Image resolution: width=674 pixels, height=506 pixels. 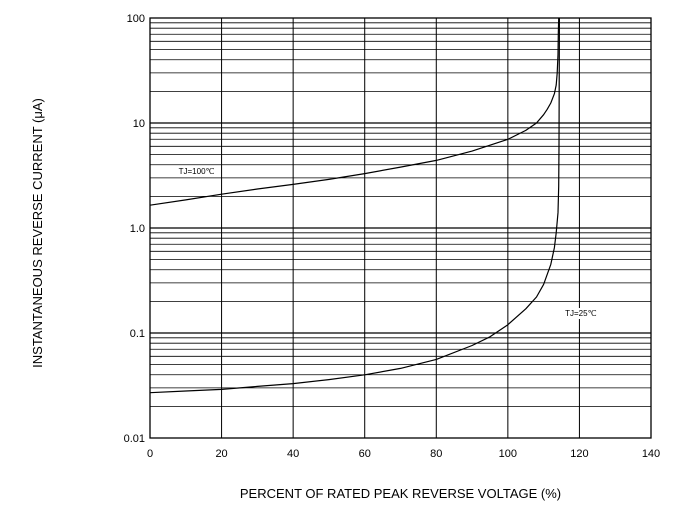 What do you see at coordinates (139, 124) in the screenshot?
I see `y-tick-label: 10` at bounding box center [139, 124].